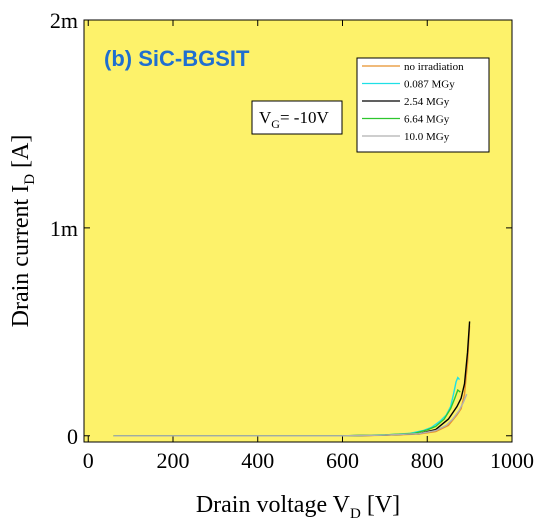  What do you see at coordinates (275, 124) in the screenshot?
I see `vg-sub: G` at bounding box center [275, 124].